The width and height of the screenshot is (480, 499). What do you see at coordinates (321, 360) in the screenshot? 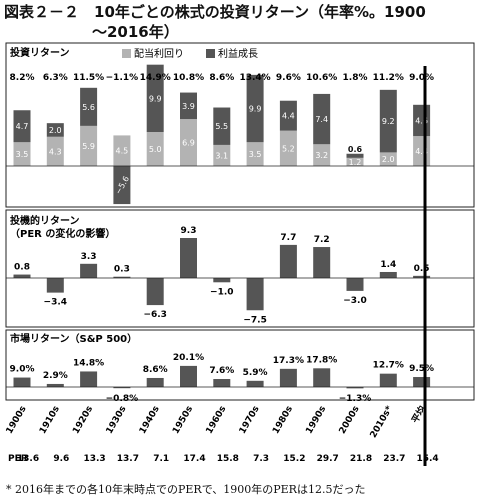
I see `label-market-return: 17.8%` at bounding box center [321, 360].